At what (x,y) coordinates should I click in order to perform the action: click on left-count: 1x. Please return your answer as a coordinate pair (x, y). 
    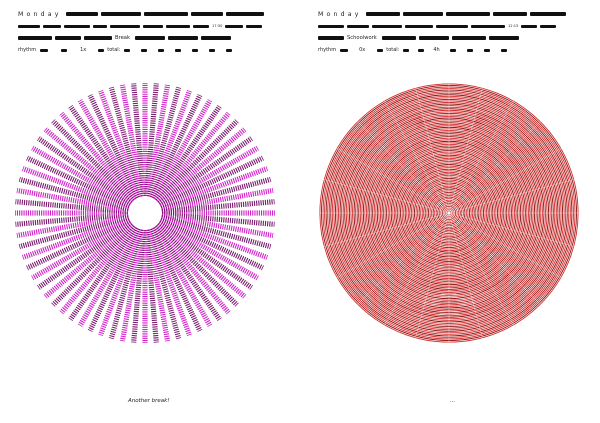
    Looking at the image, I should click on (83, 50).